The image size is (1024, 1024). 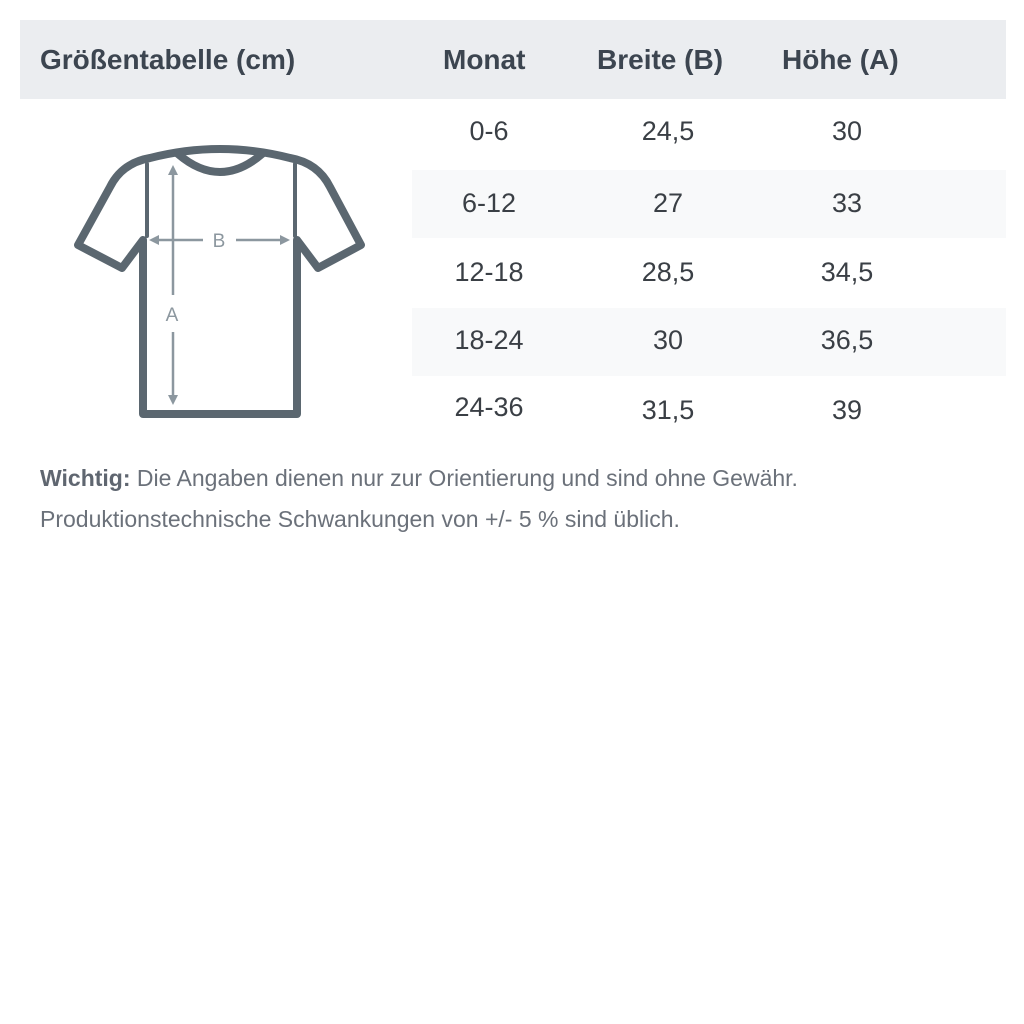 What do you see at coordinates (668, 272) in the screenshot?
I see `width-cell: 28,5` at bounding box center [668, 272].